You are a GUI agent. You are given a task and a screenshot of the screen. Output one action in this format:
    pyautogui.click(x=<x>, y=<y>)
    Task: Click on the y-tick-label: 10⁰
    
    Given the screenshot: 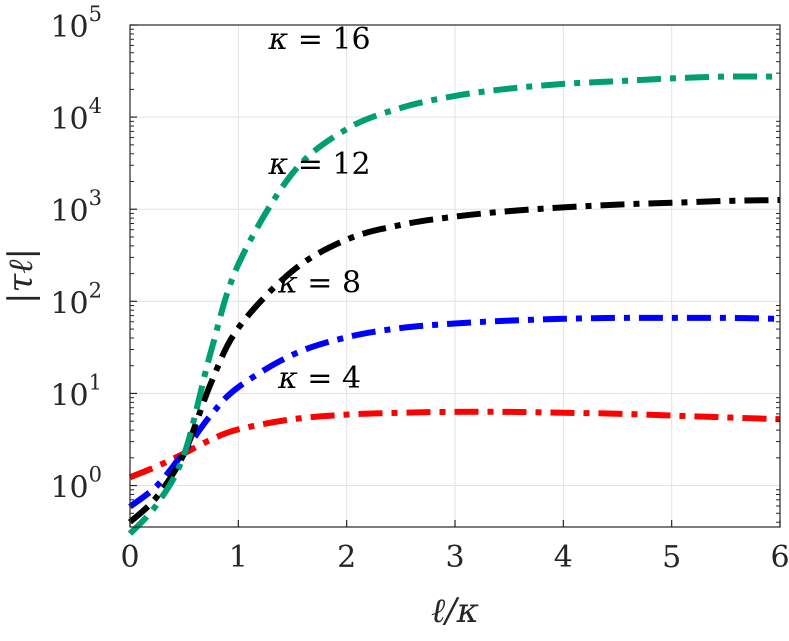 What is the action you would take?
    pyautogui.click(x=76, y=484)
    